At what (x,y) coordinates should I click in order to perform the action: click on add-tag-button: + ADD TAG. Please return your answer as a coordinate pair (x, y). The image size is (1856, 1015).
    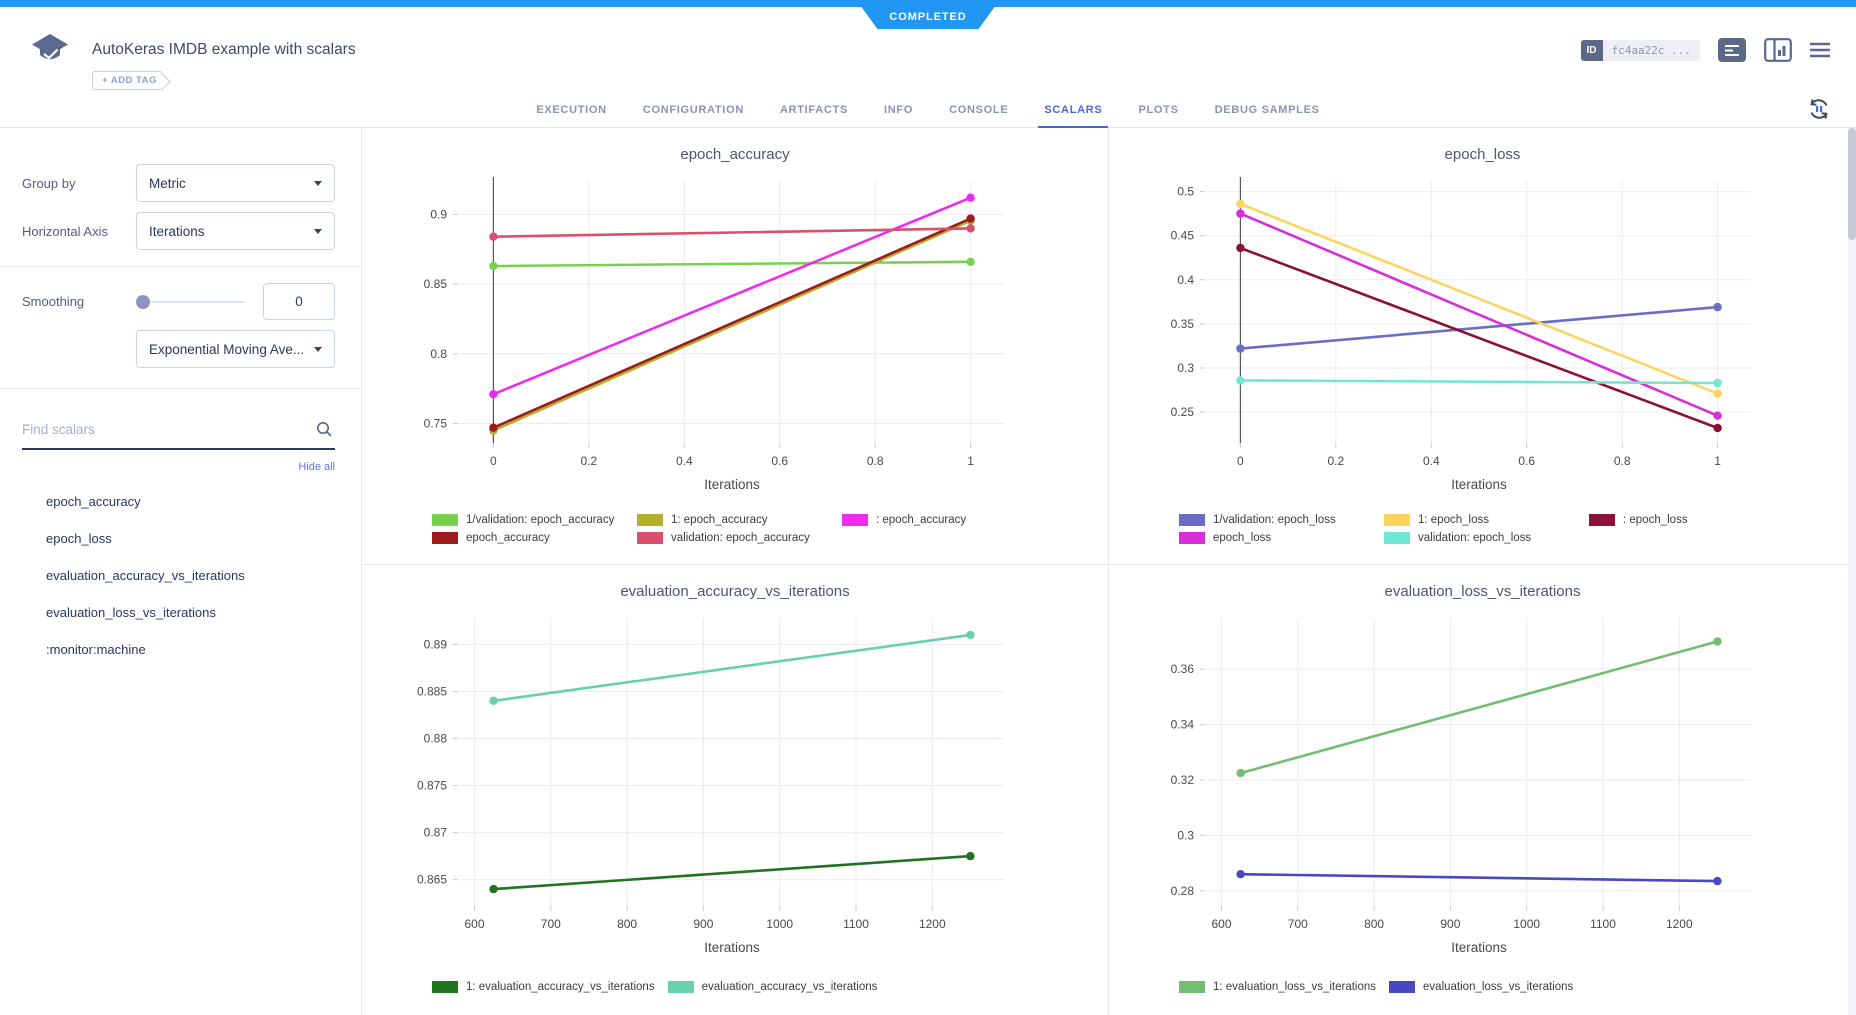
    Looking at the image, I should click on (126, 80).